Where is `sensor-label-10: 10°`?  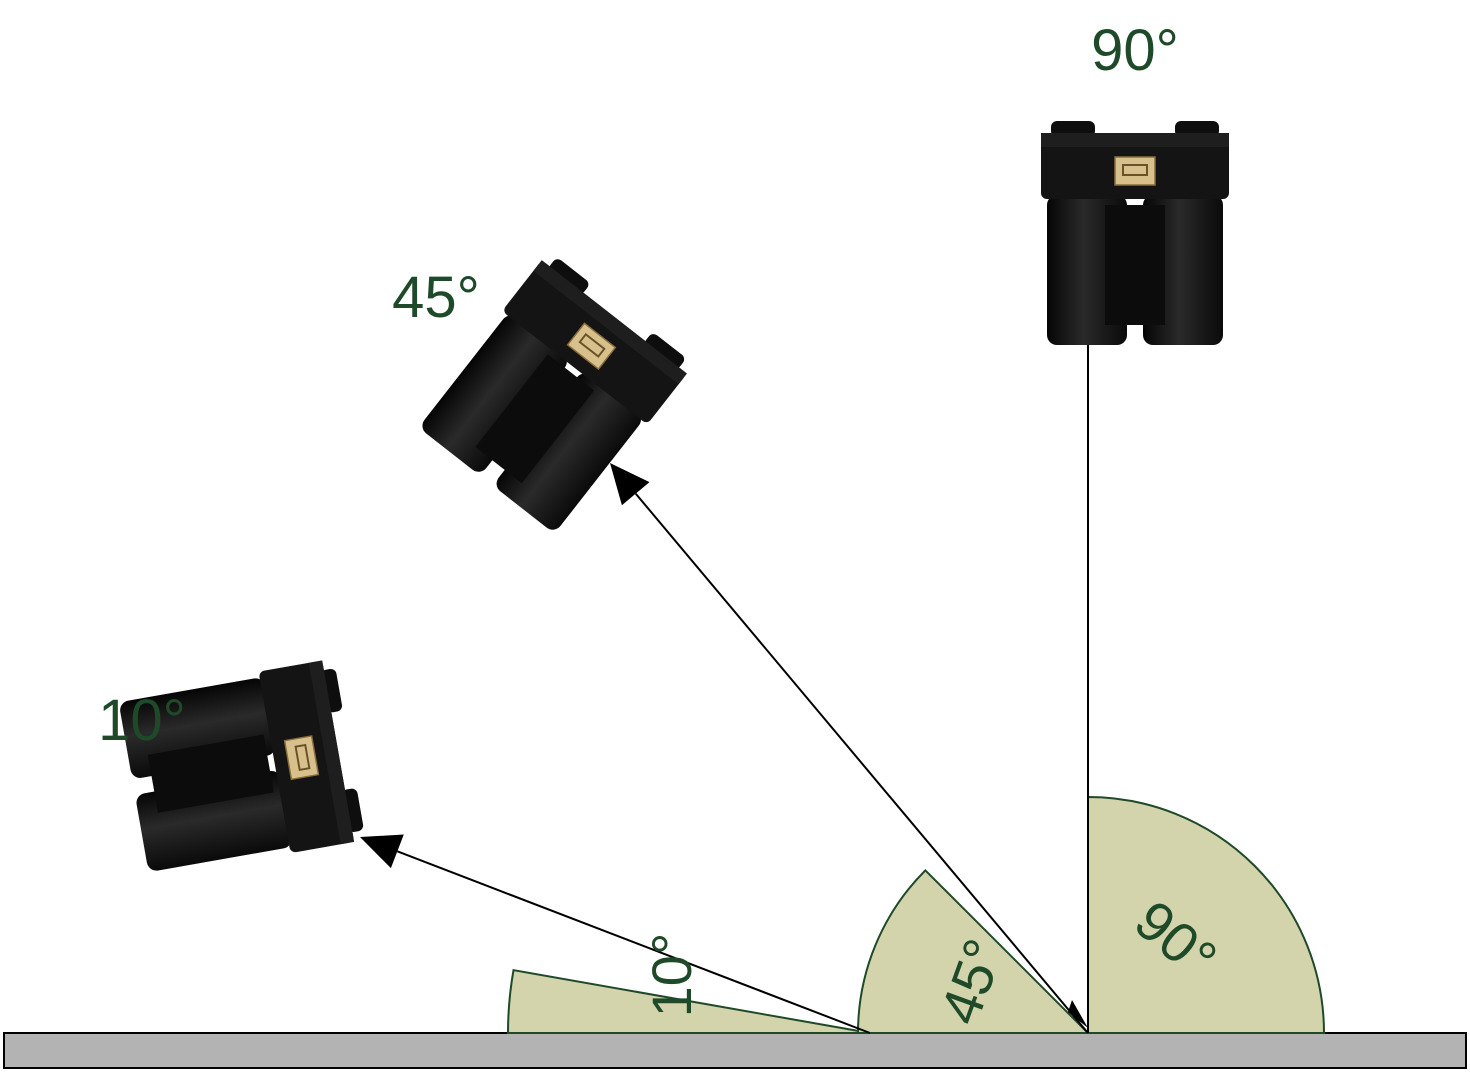 sensor-label-10: 10° is located at coordinates (142, 720).